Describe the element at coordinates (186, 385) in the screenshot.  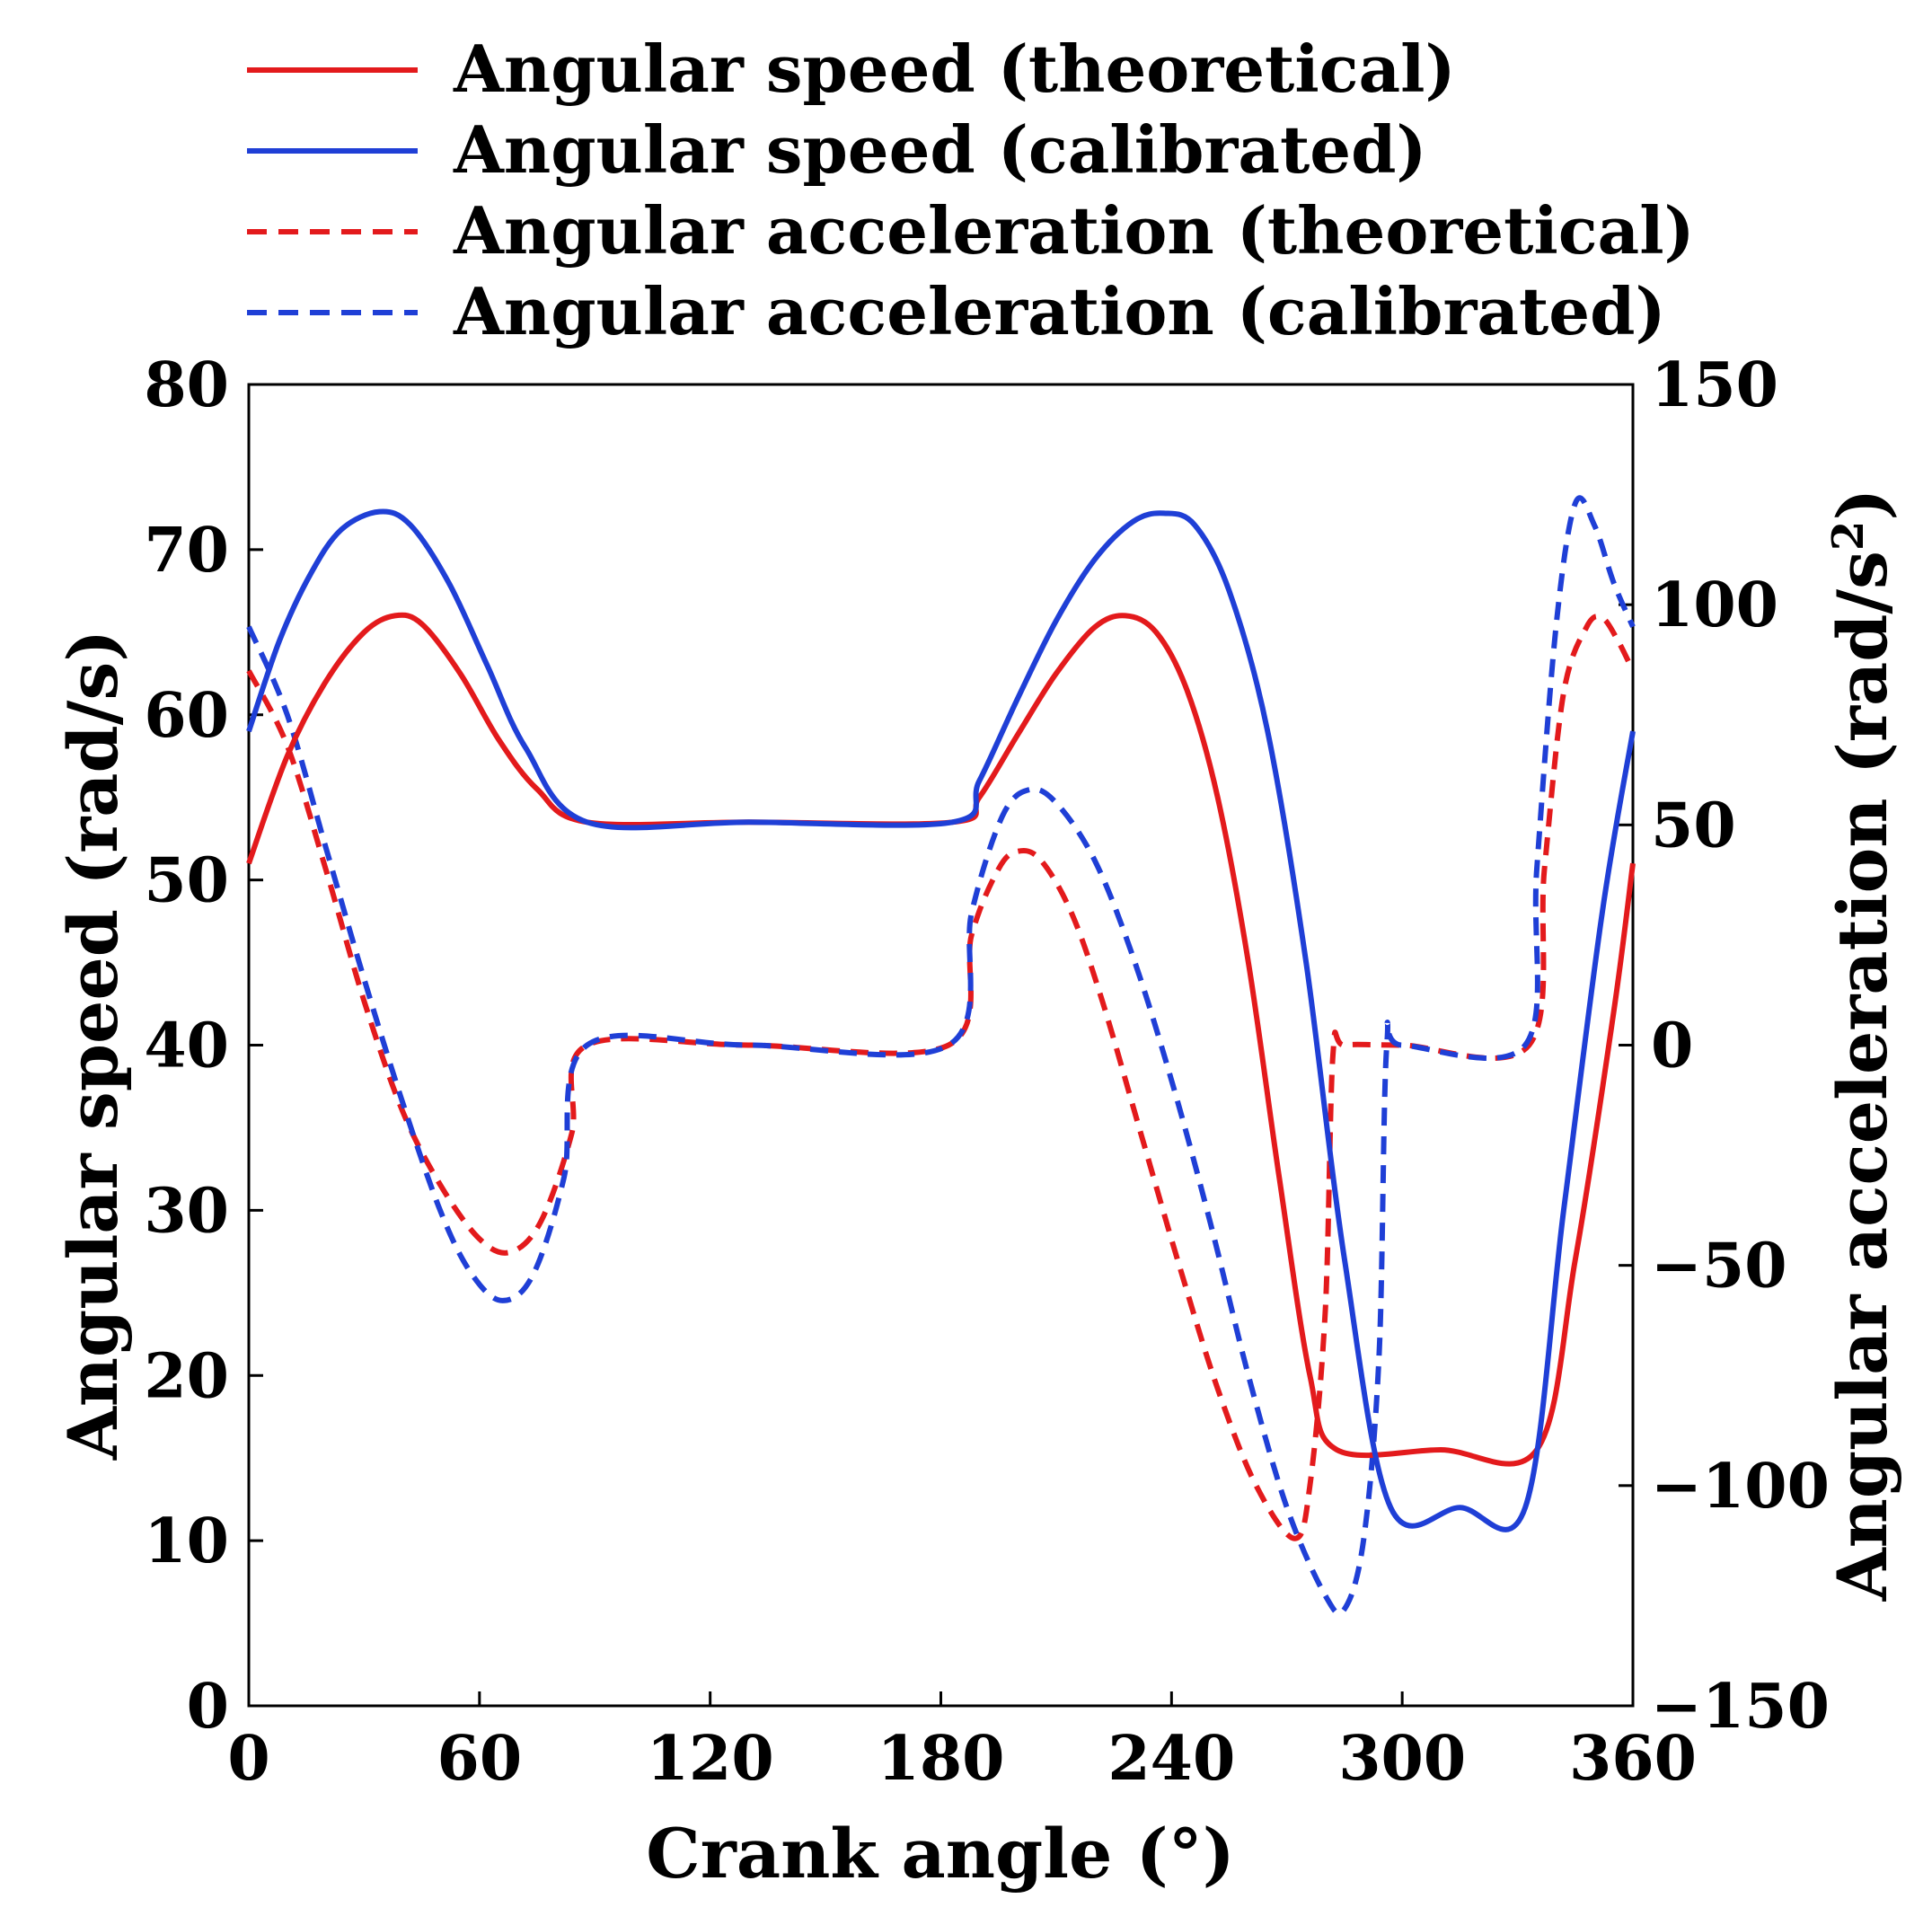
I see `y-tick-label: 80` at that location.